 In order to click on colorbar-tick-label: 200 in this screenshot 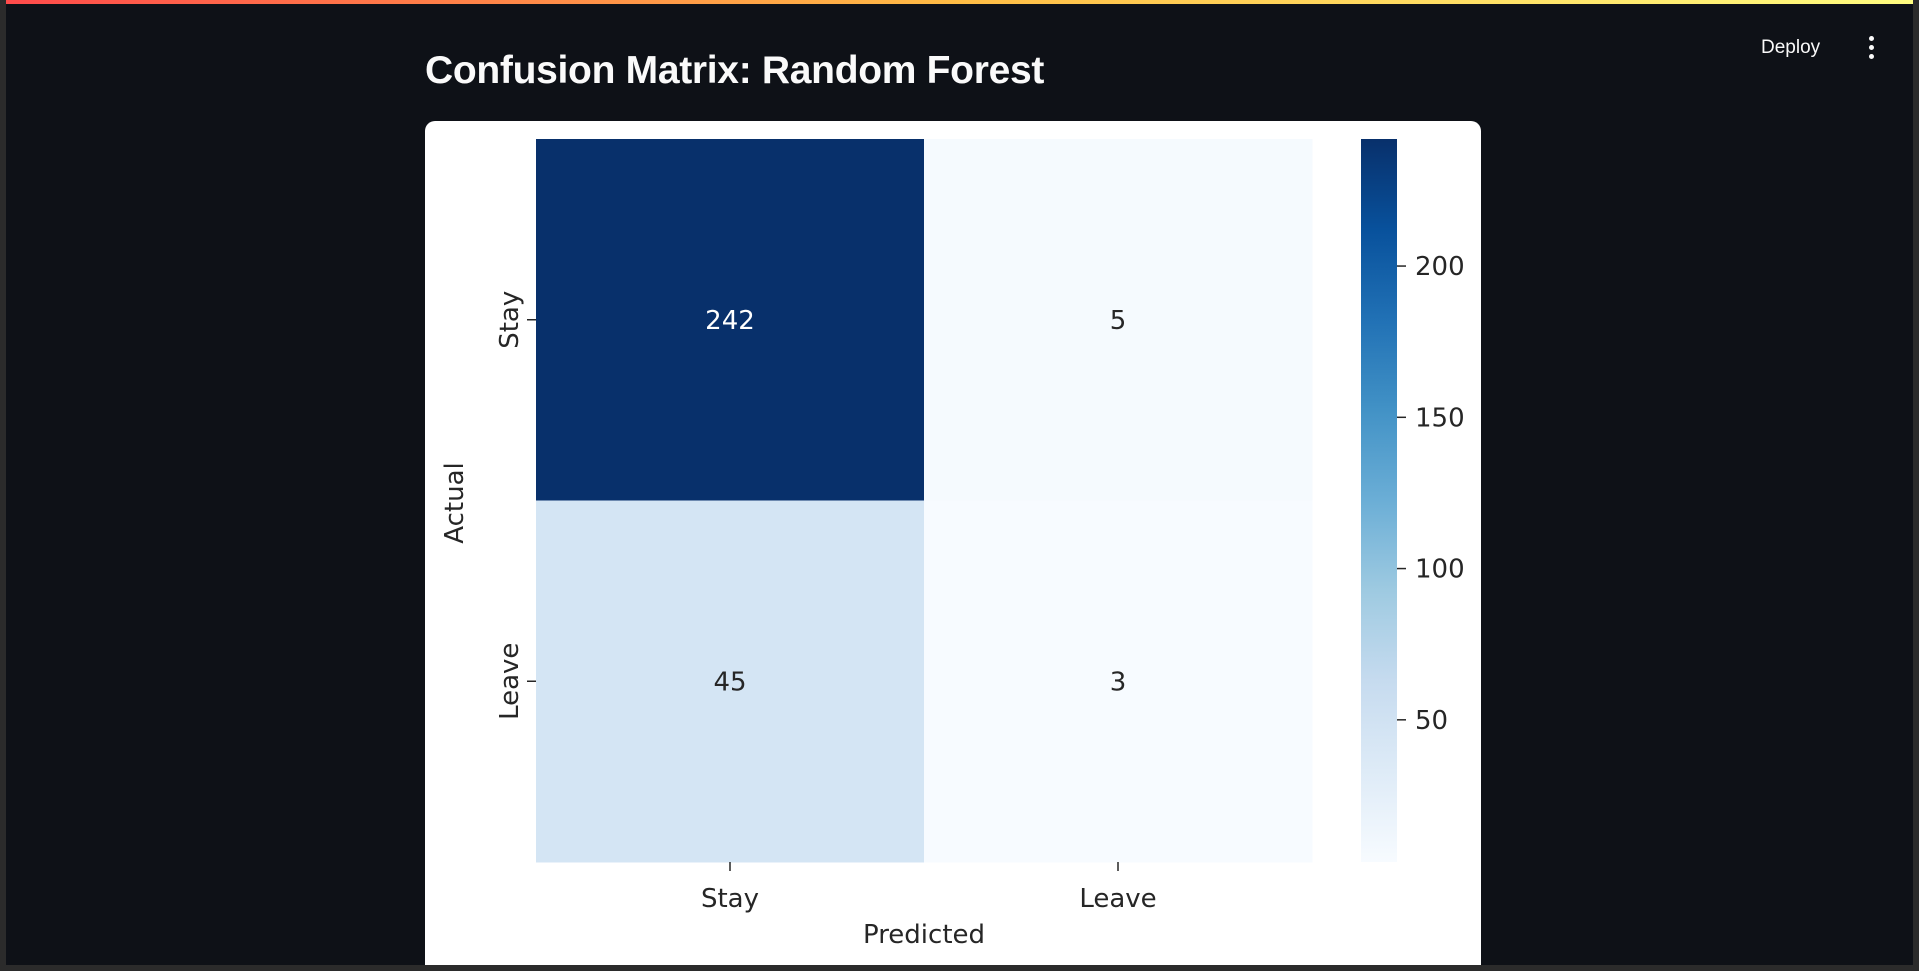, I will do `click(1440, 267)`.